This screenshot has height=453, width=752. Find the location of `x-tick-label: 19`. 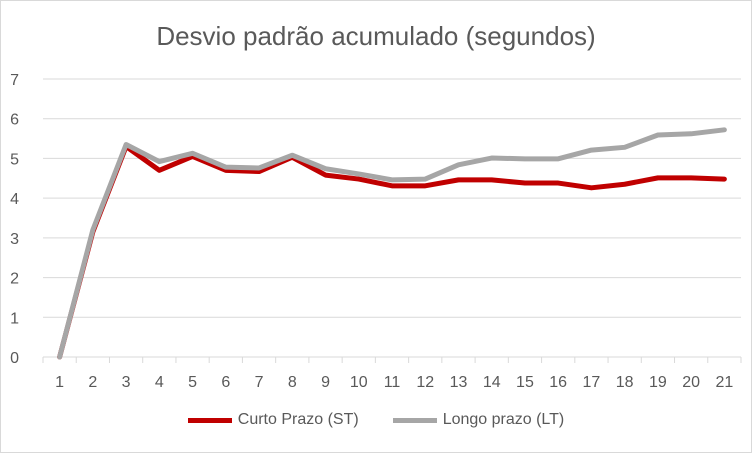

x-tick-label: 19 is located at coordinates (658, 382).